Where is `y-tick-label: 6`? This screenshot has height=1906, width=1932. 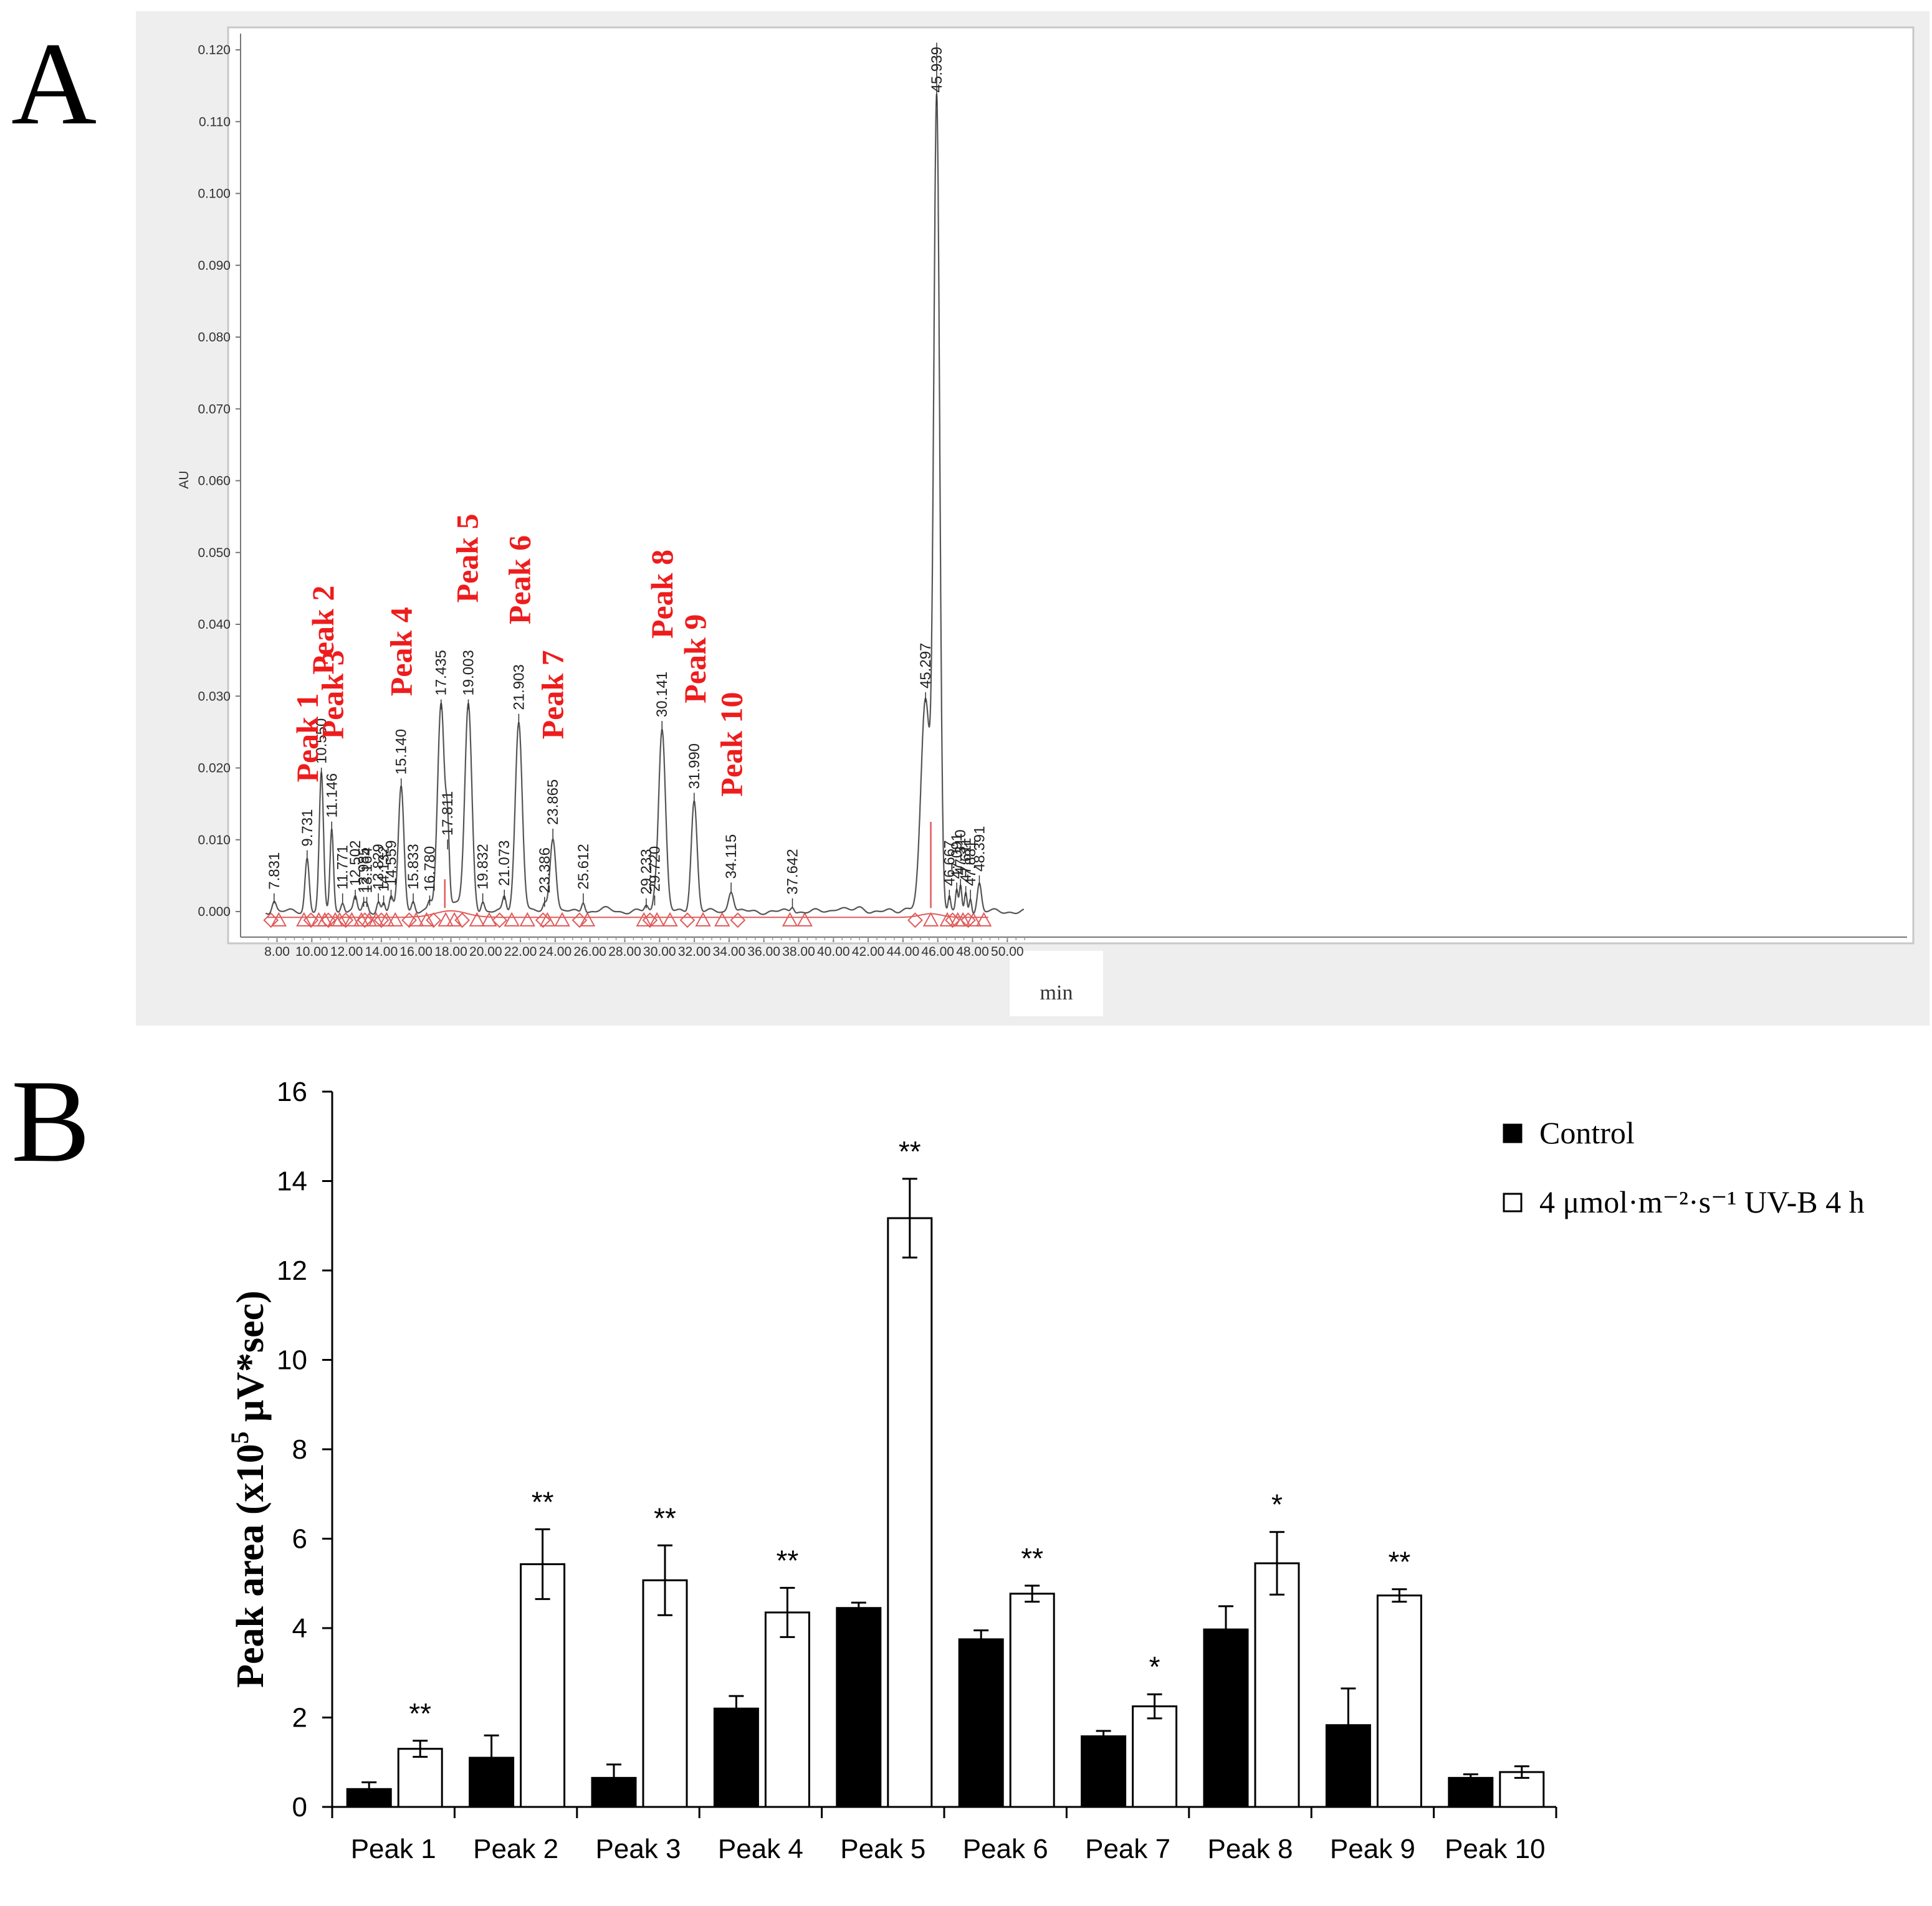
y-tick-label: 6 is located at coordinates (299, 1539).